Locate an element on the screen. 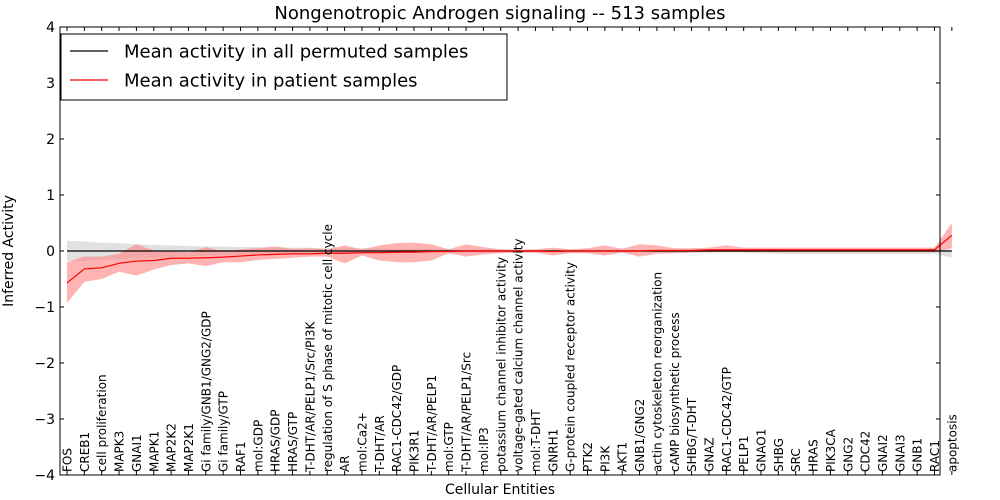 This screenshot has width=1000, height=500. x-tick-label: HRAS/GTP is located at coordinates (293, 442).